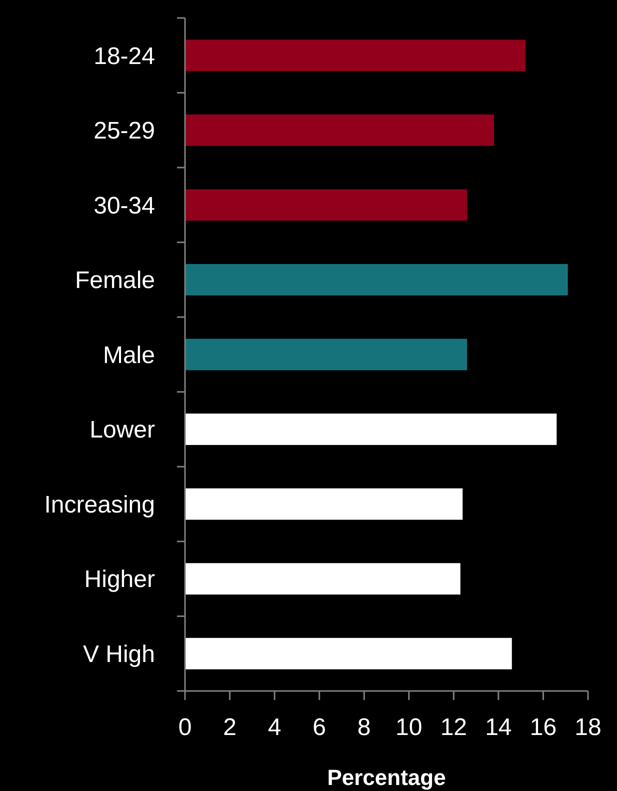 This screenshot has width=617, height=791. What do you see at coordinates (124, 131) in the screenshot?
I see `y-tick-label: 25-29` at bounding box center [124, 131].